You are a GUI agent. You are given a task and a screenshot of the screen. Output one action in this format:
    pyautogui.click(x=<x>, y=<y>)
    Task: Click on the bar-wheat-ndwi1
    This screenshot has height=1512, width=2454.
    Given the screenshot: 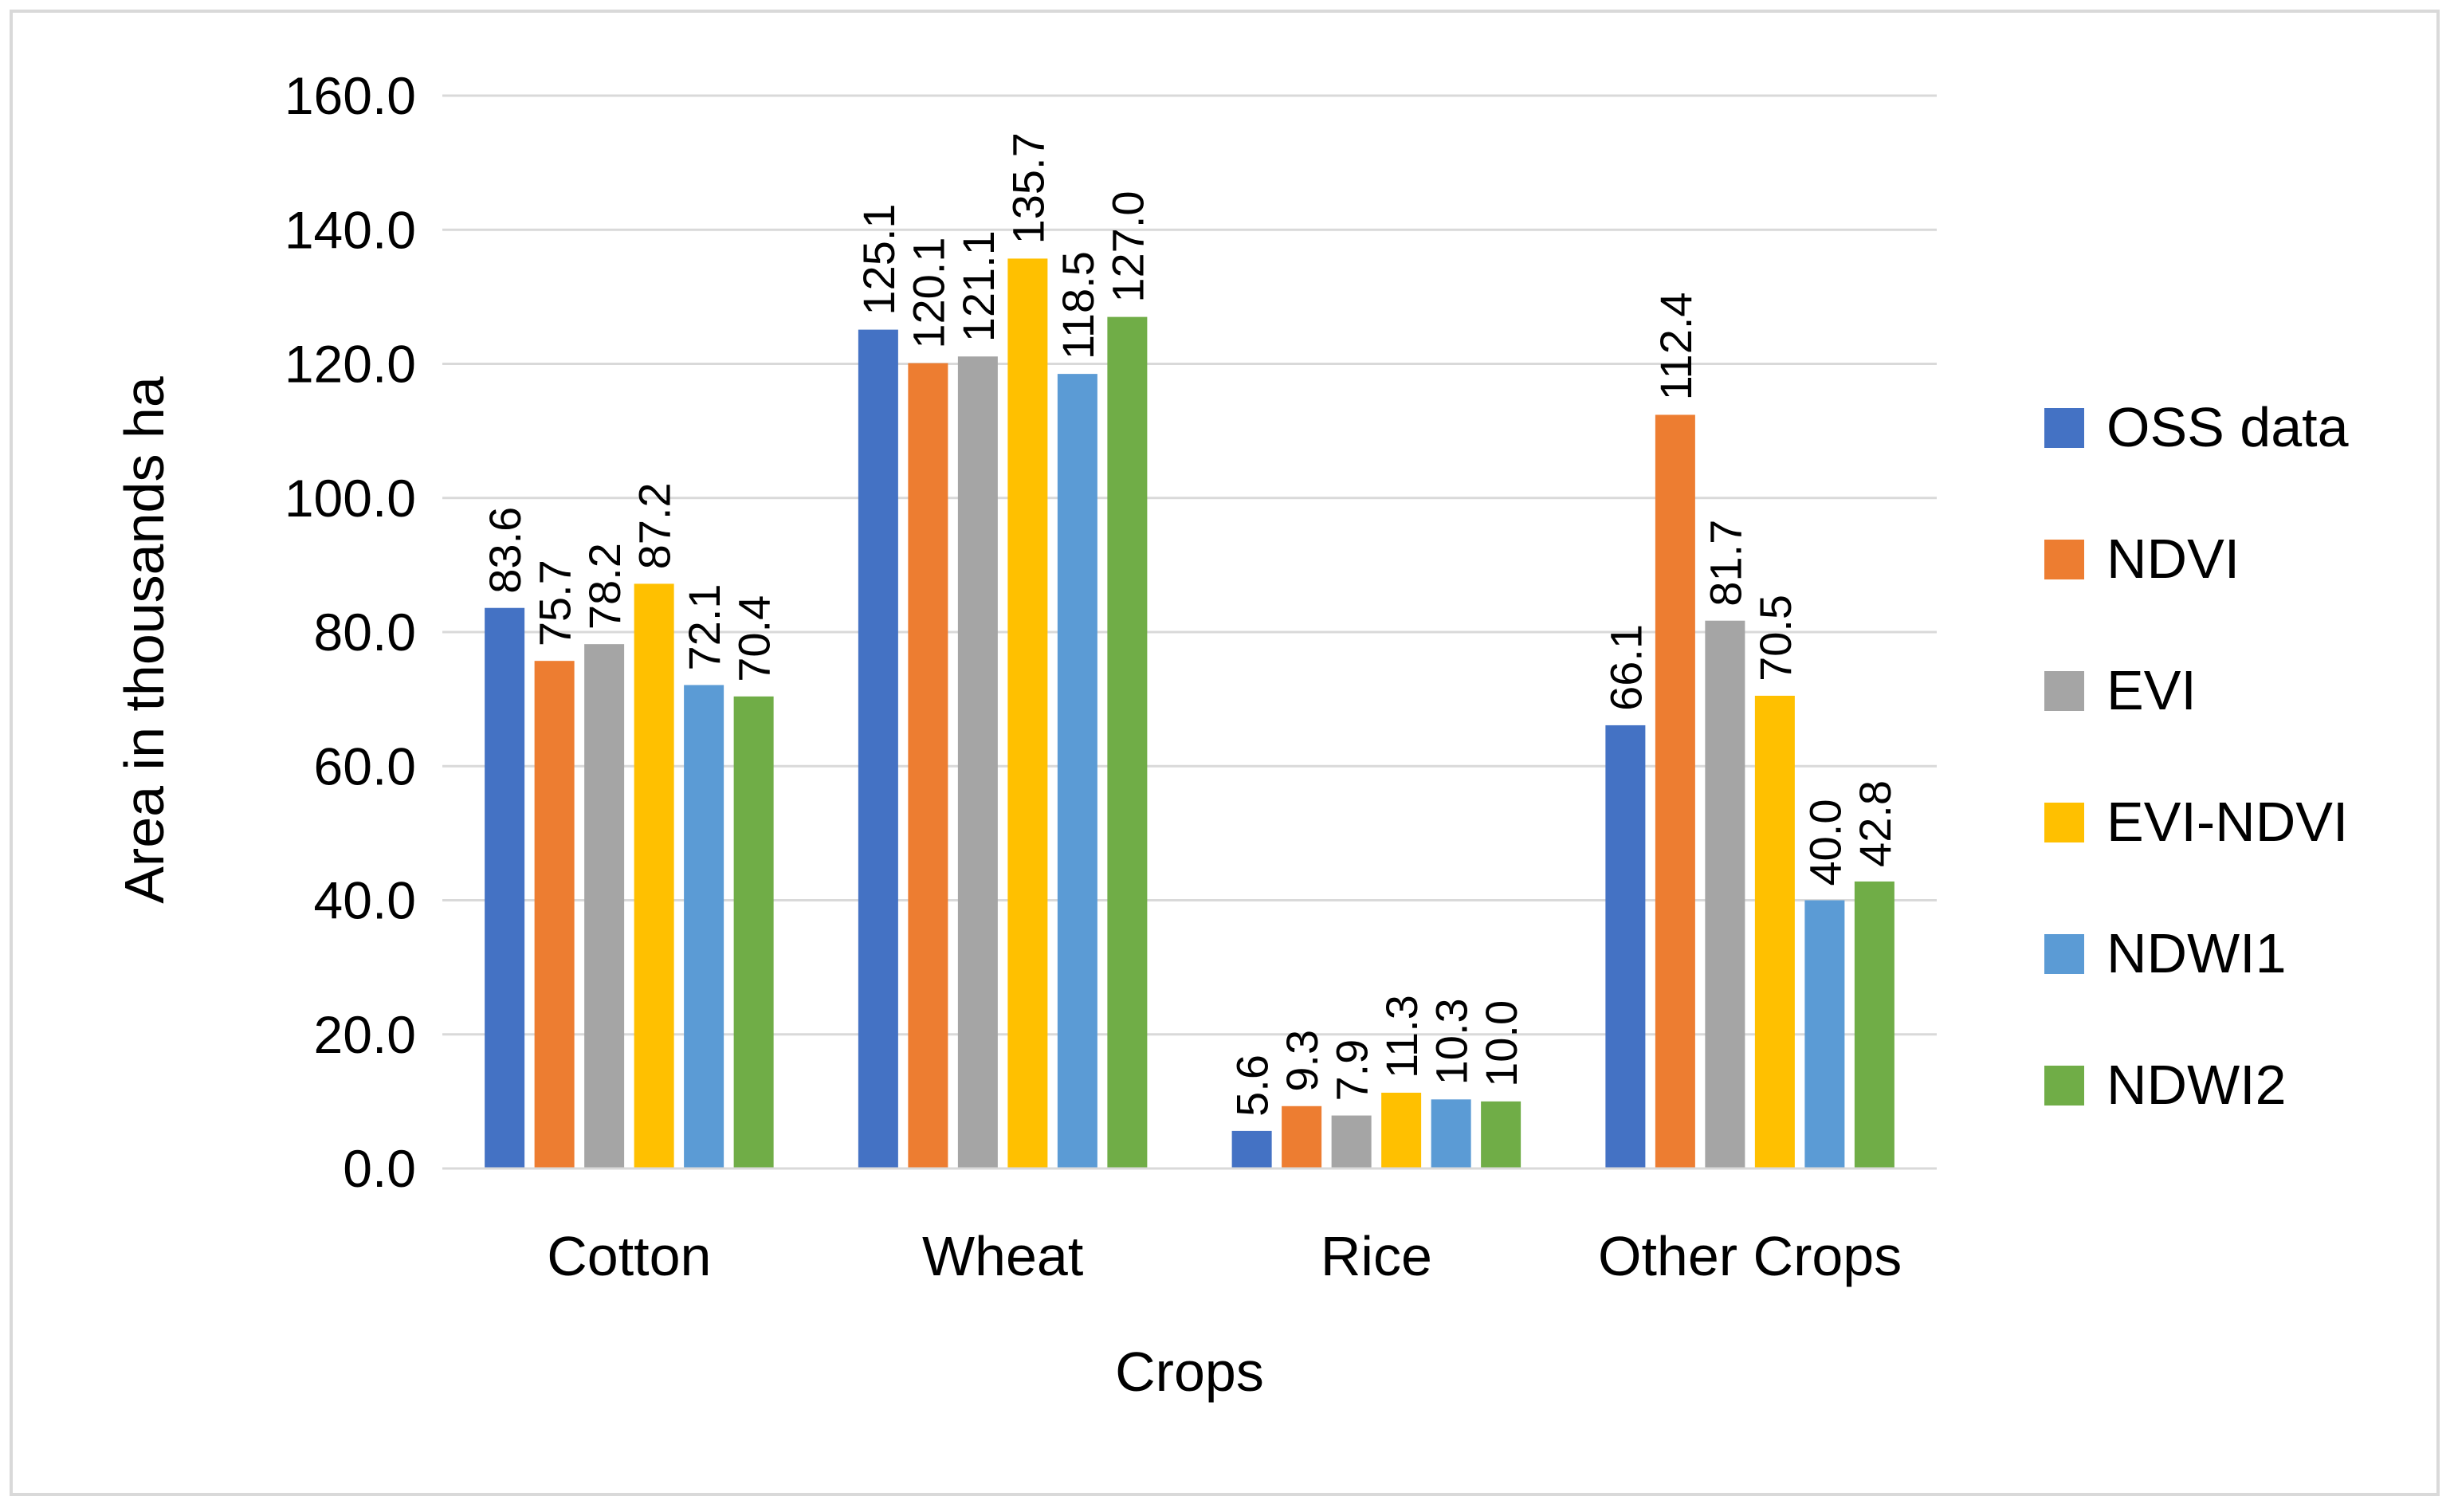 What is the action you would take?
    pyautogui.click(x=1077, y=771)
    